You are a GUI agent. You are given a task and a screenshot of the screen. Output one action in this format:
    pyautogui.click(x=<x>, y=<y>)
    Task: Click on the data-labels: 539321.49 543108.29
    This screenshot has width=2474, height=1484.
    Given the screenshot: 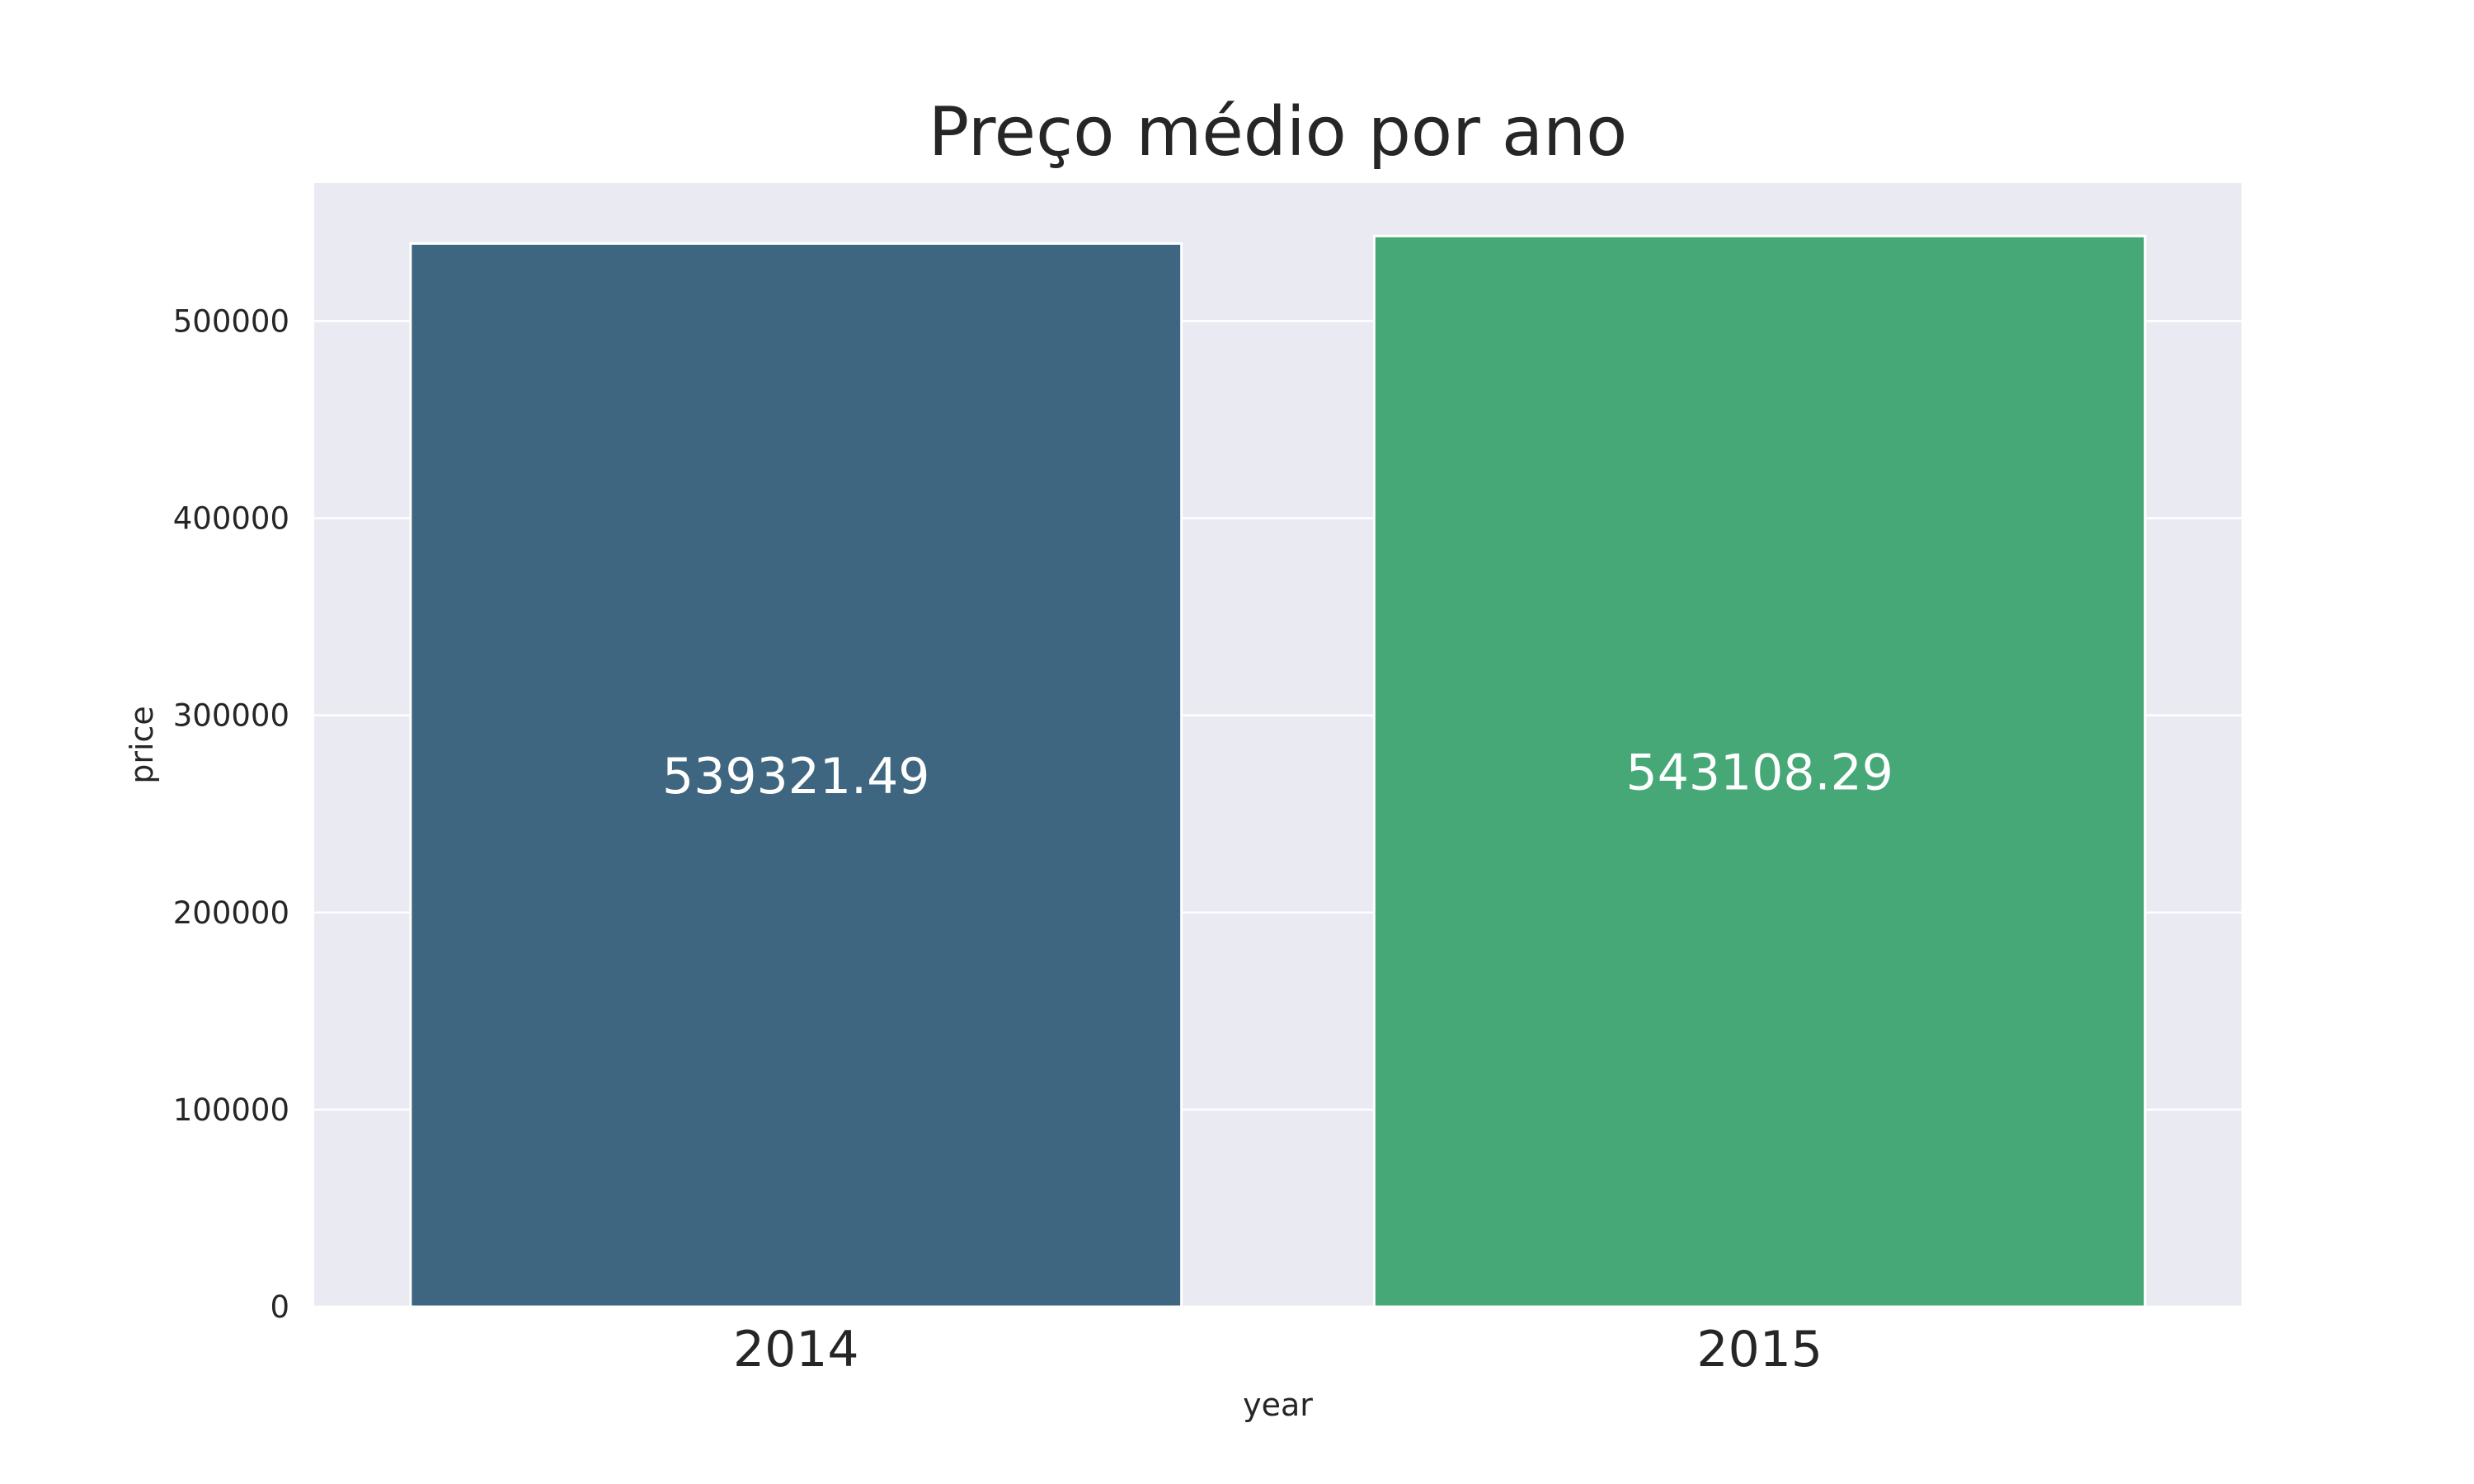 What is the action you would take?
    pyautogui.click(x=1277, y=775)
    